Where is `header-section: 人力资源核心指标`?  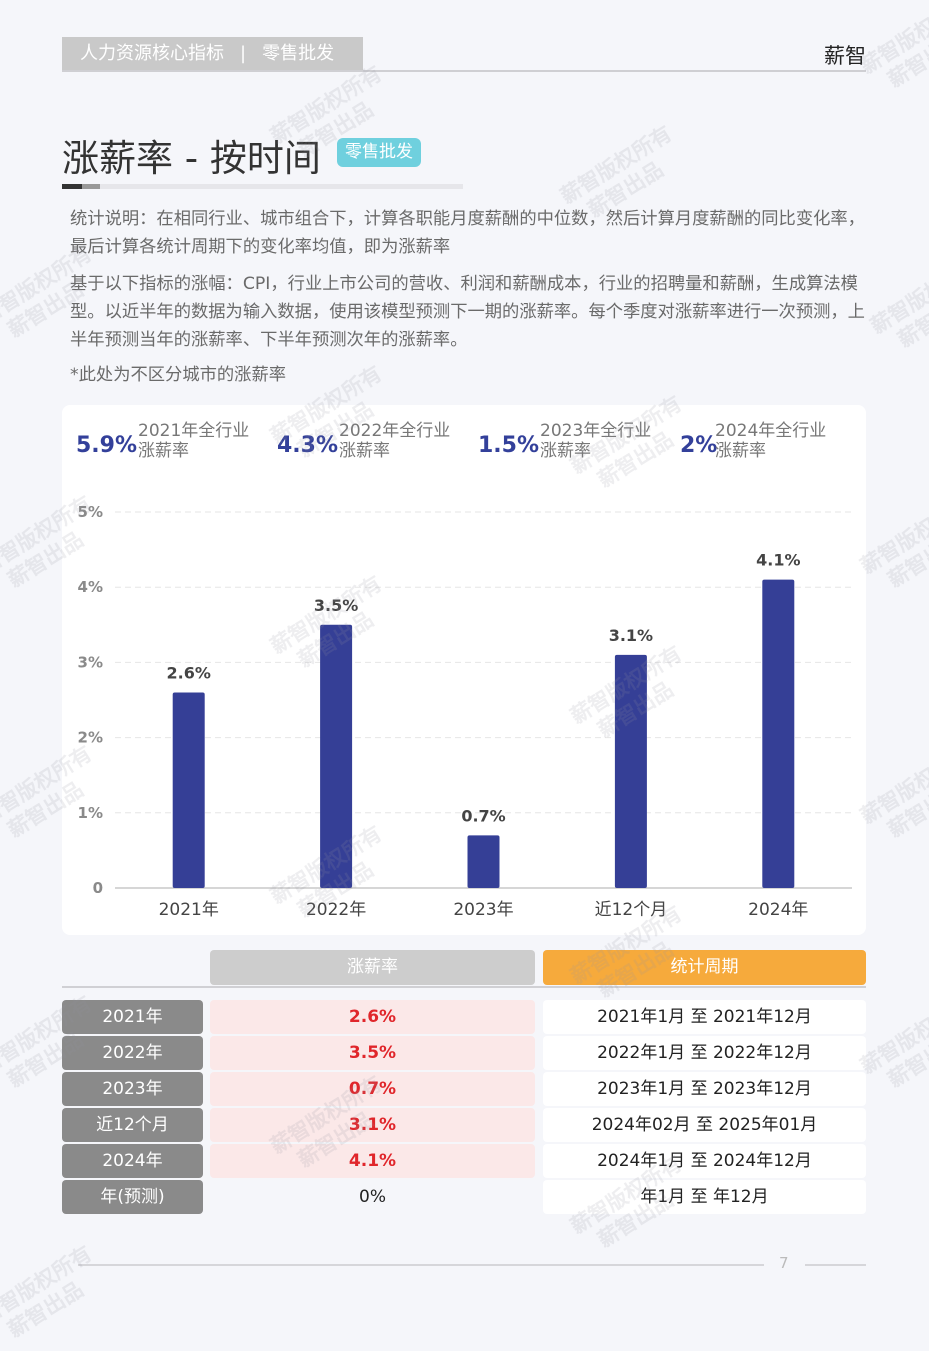 header-section: 人力资源核心指标 is located at coordinates (152, 53).